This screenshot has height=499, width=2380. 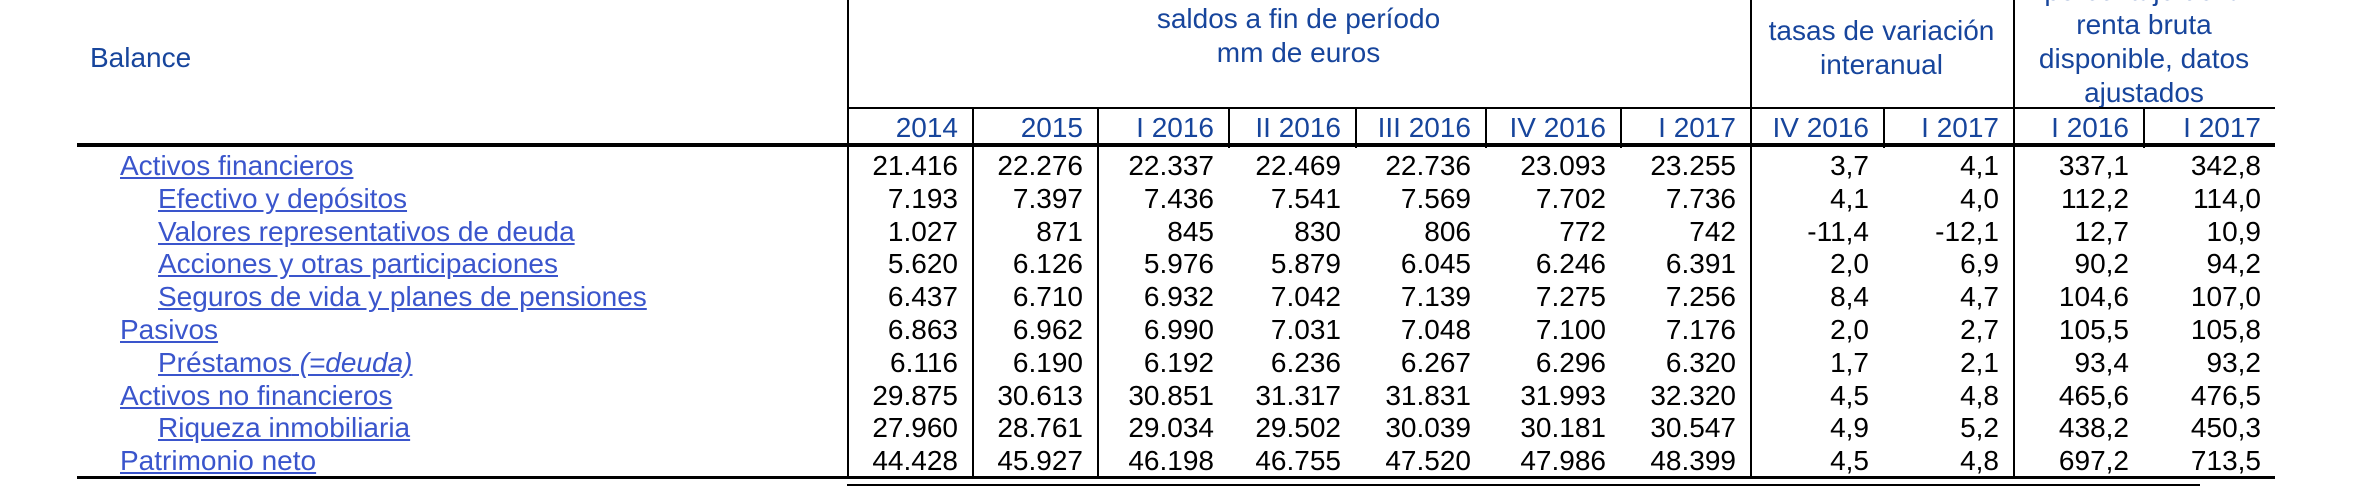 What do you see at coordinates (1979, 362) in the screenshot?
I see `value-cell: 2,1` at bounding box center [1979, 362].